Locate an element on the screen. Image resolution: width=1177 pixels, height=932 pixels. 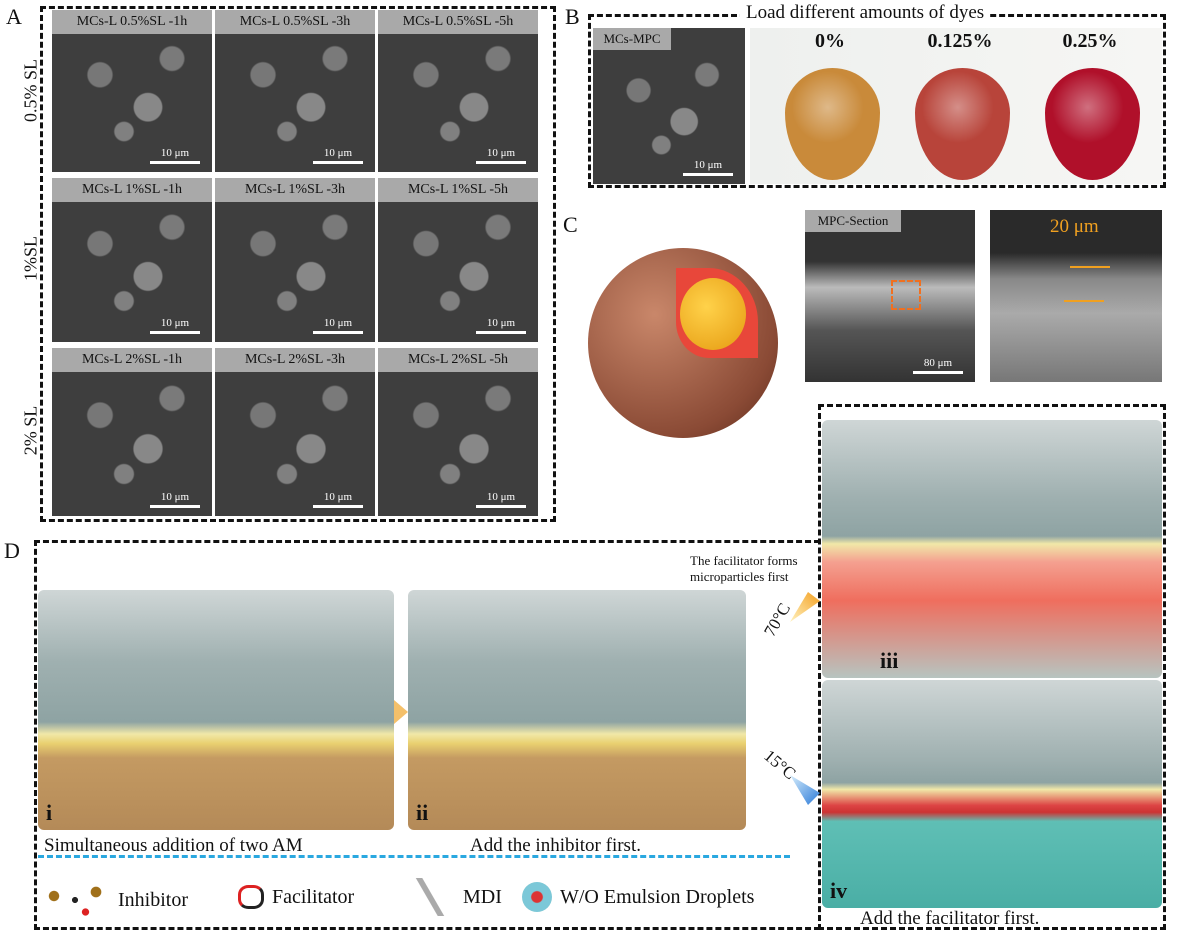
panel-a-label: A is located at coordinates (14, 16).